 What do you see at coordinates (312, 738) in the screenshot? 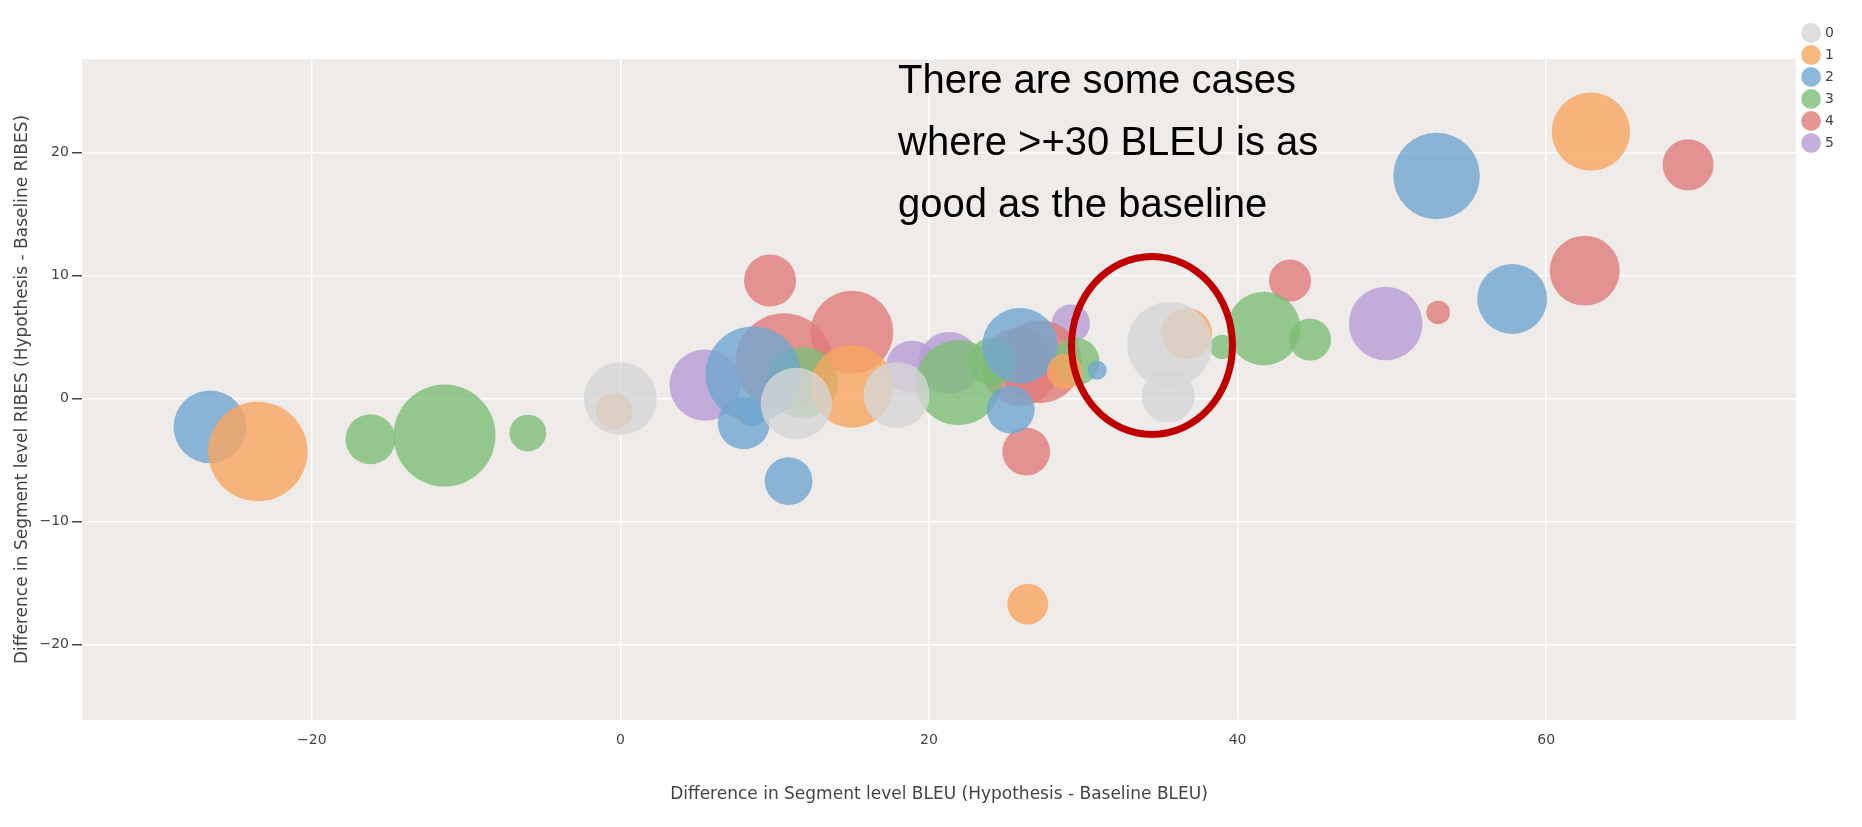
I see `x-tick-label: −20` at bounding box center [312, 738].